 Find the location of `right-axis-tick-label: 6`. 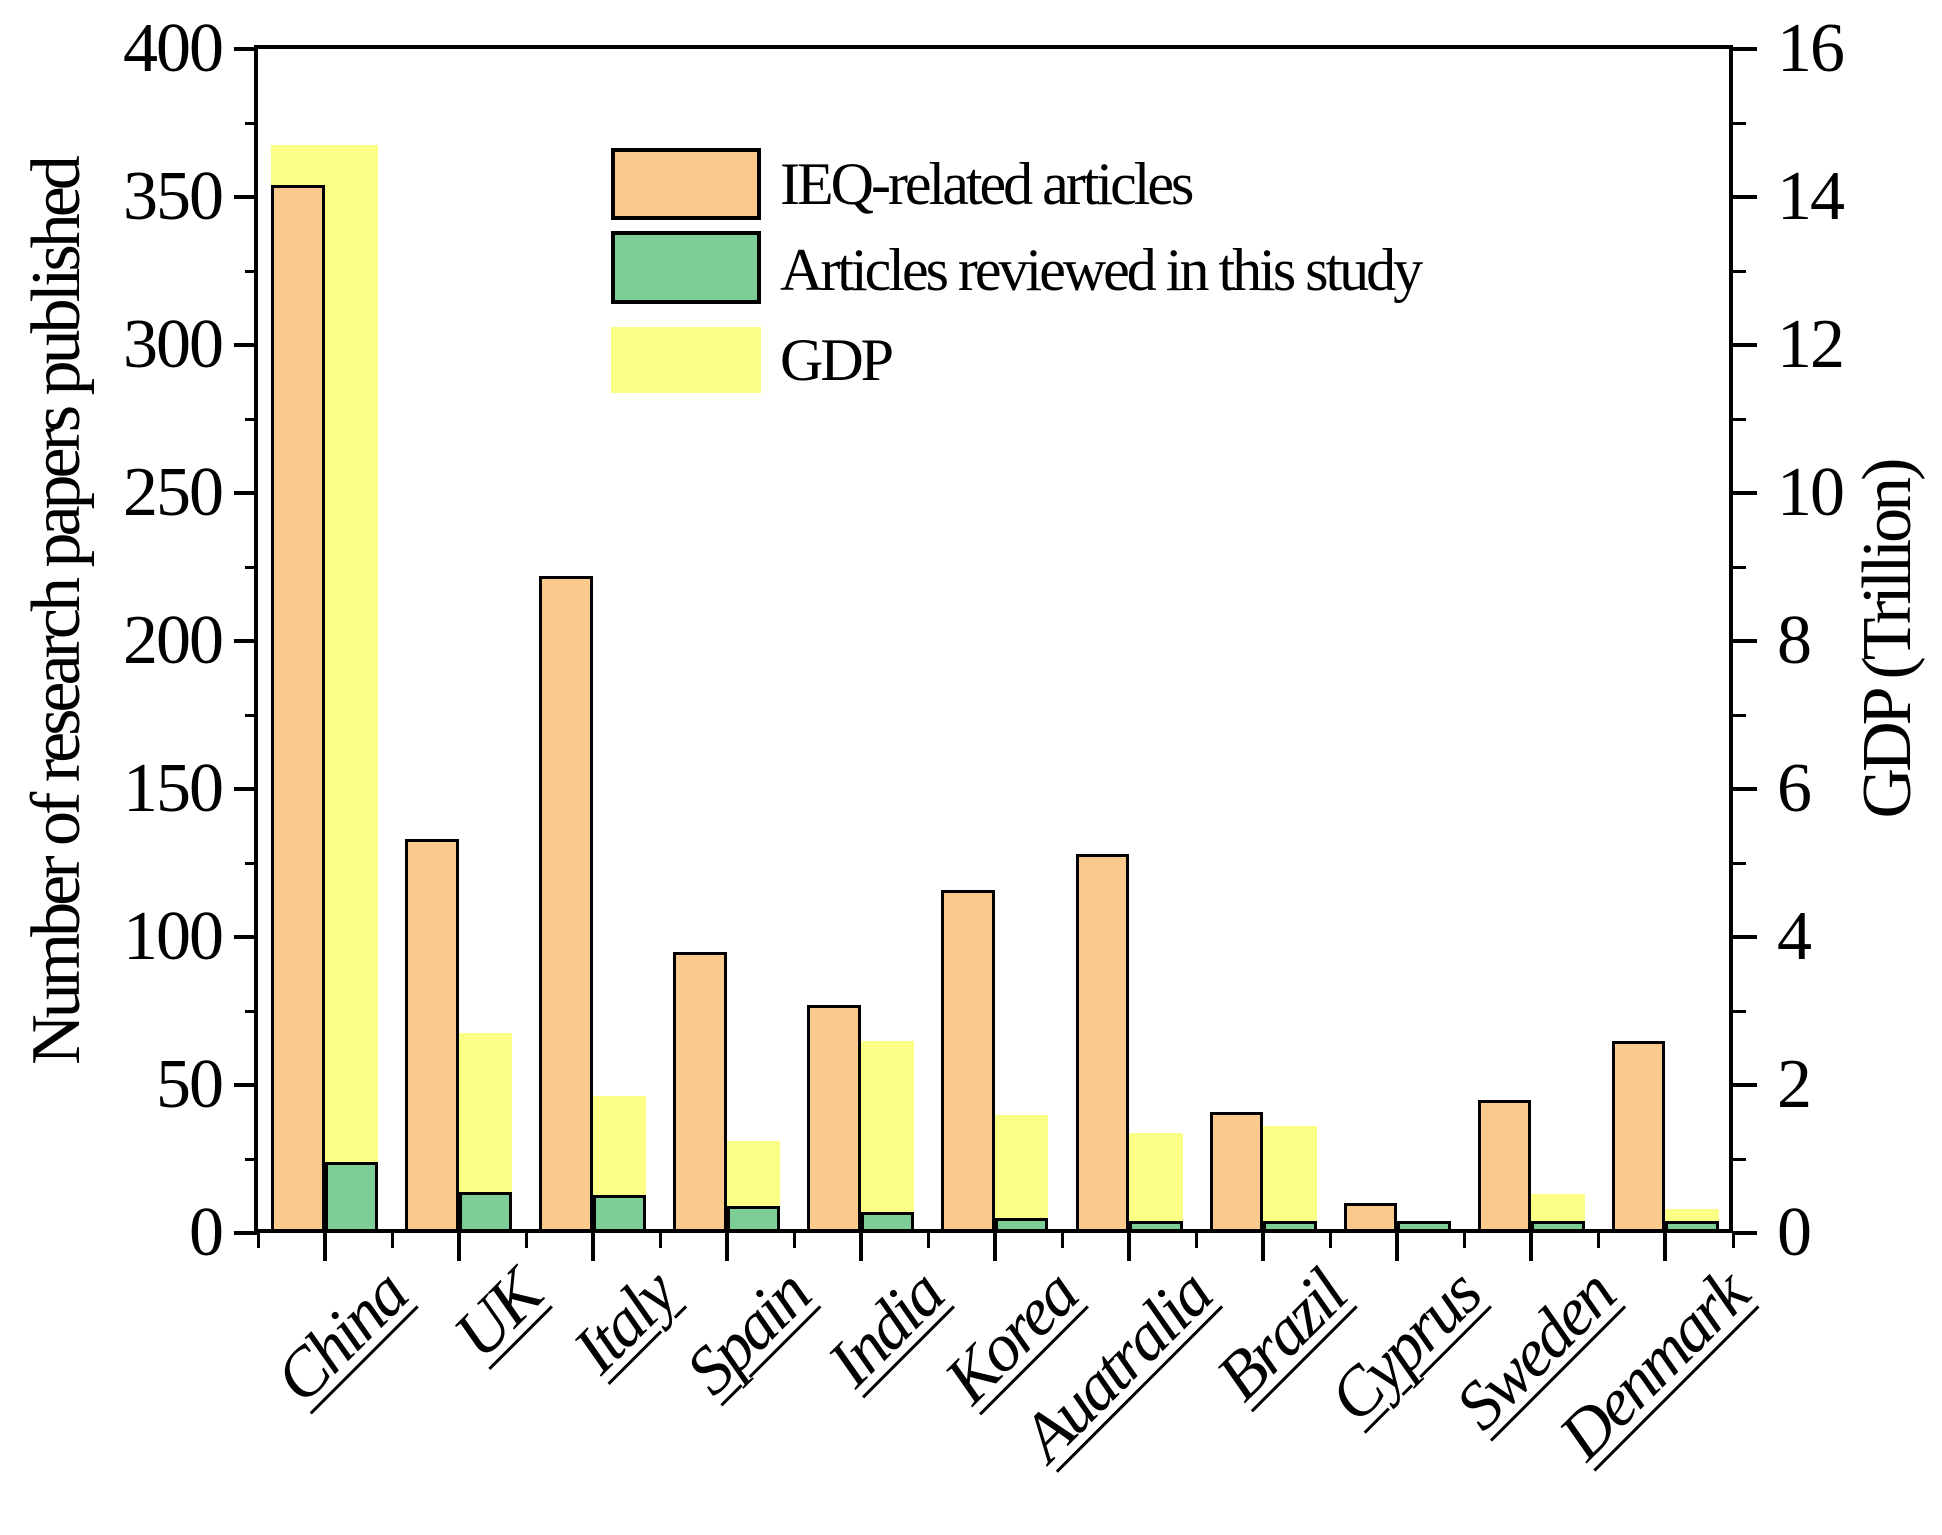

right-axis-tick-label: 6 is located at coordinates (1794, 788).